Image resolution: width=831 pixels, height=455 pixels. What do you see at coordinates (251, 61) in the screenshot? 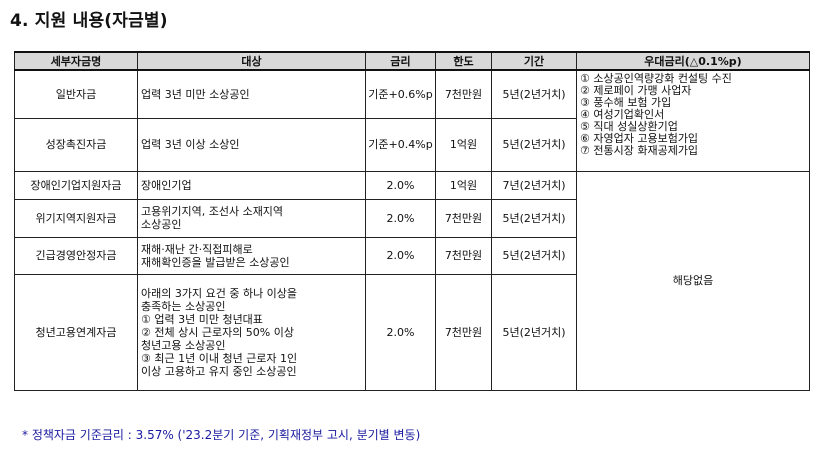
I see `header-target: 대상` at bounding box center [251, 61].